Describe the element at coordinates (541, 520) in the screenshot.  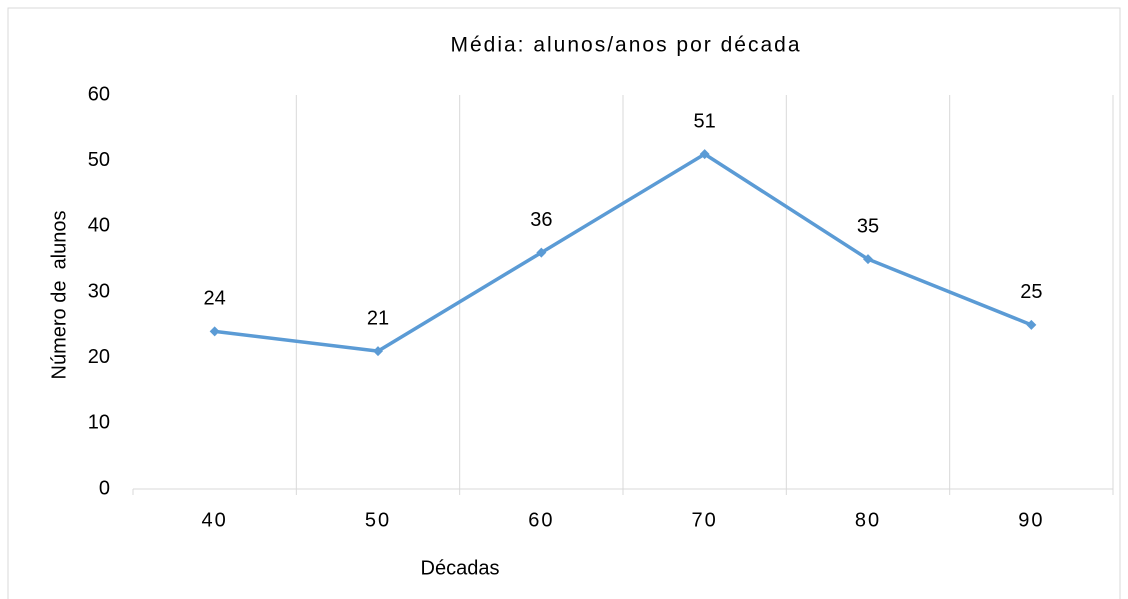
I see `x-tick-label: 60` at that location.